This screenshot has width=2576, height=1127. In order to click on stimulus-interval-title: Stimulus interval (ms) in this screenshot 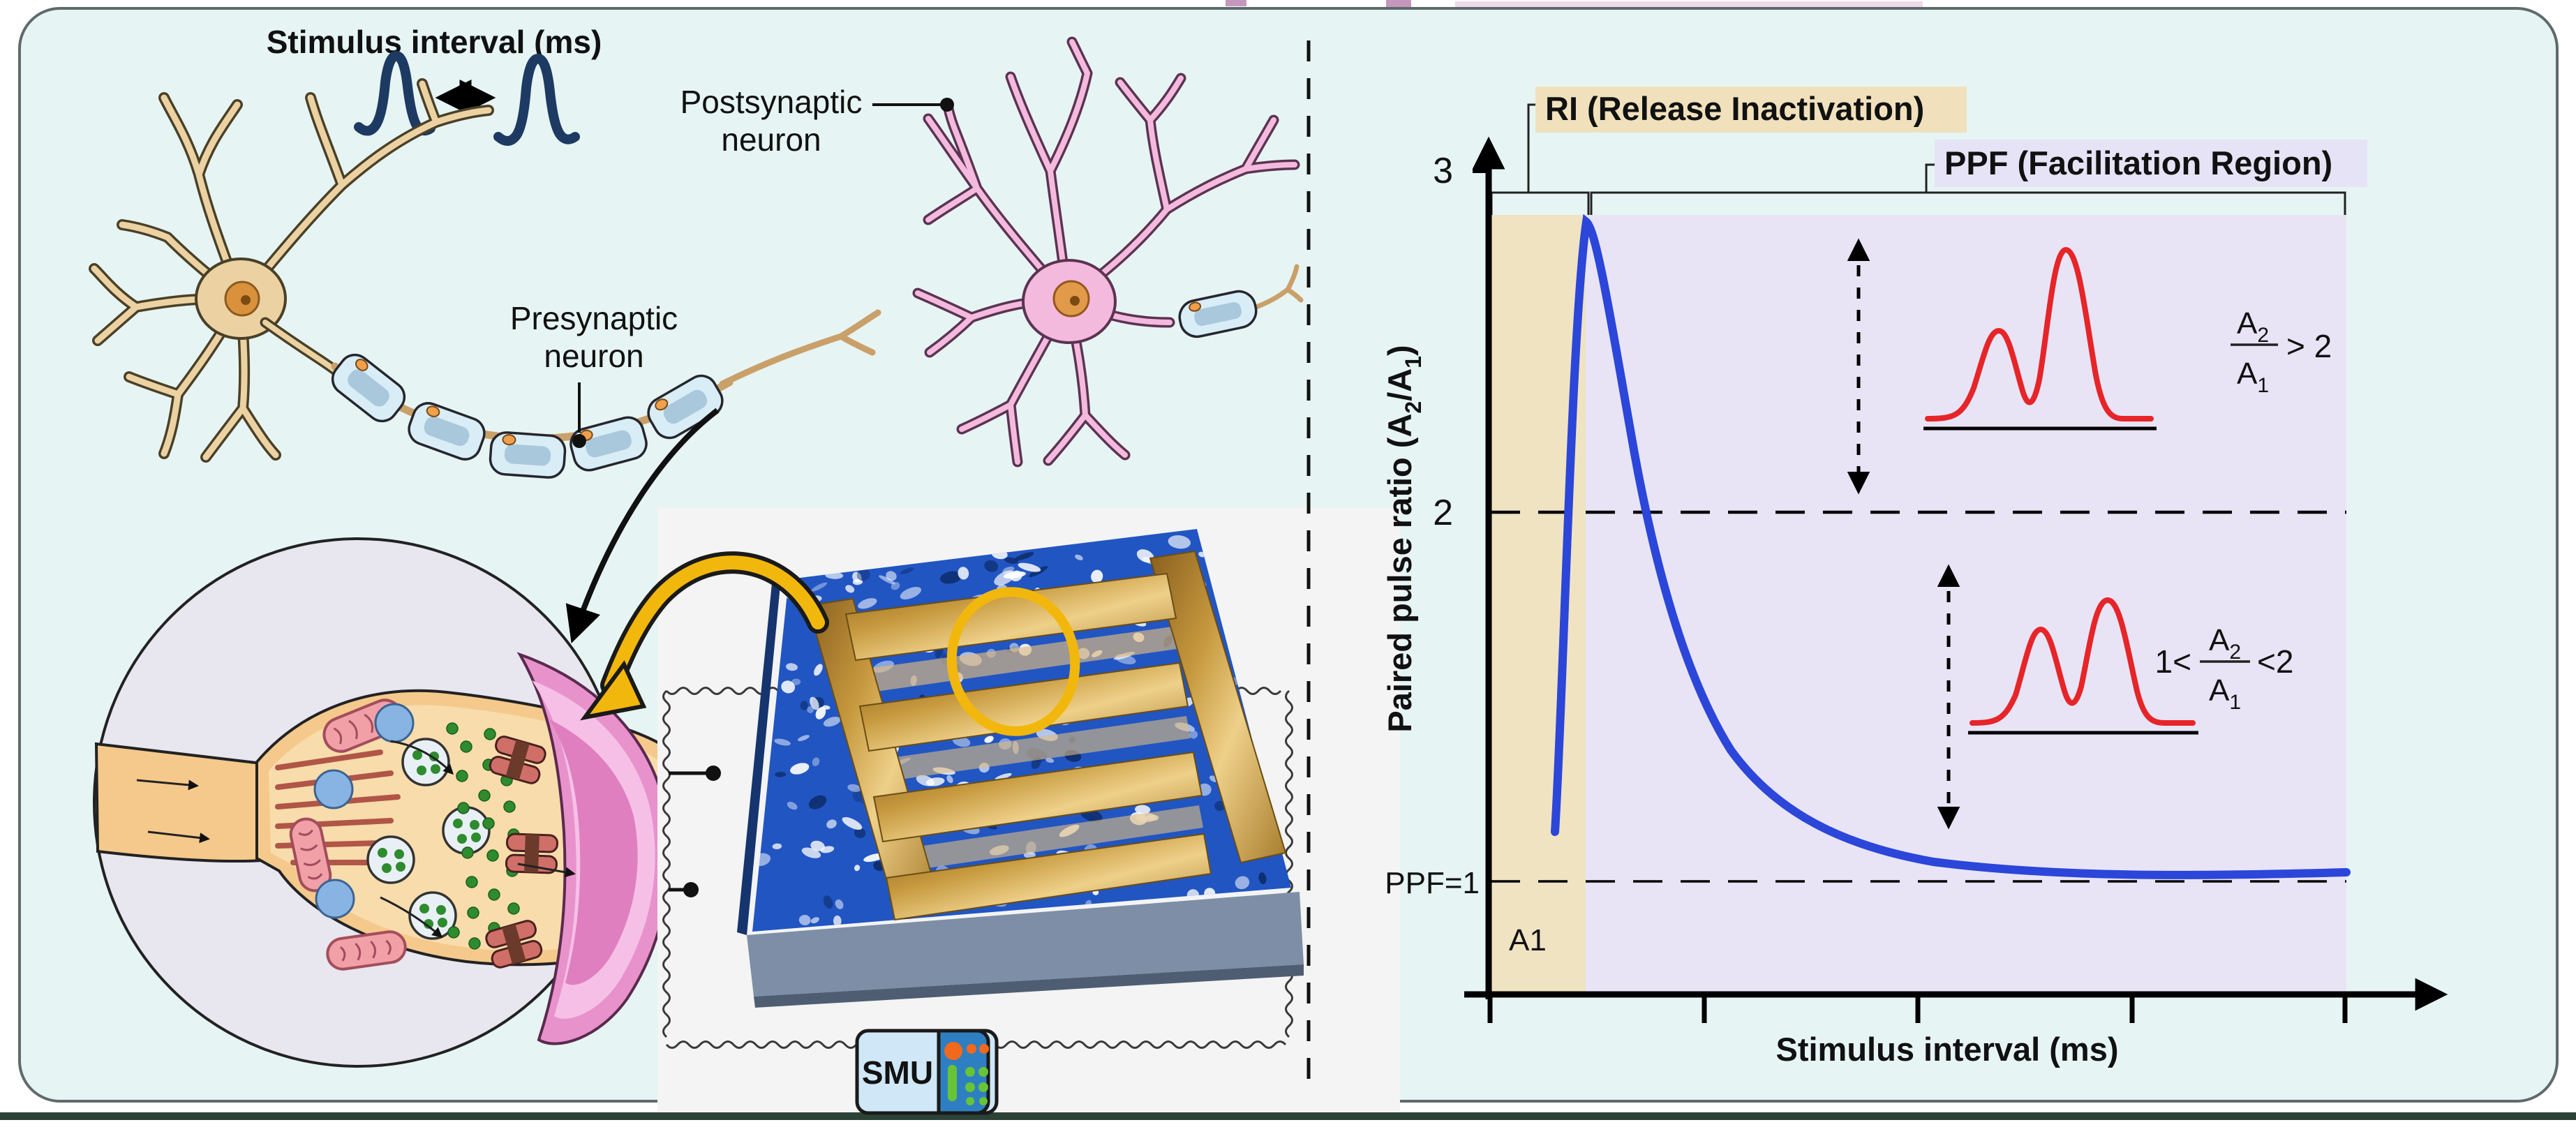, I will do `click(435, 42)`.